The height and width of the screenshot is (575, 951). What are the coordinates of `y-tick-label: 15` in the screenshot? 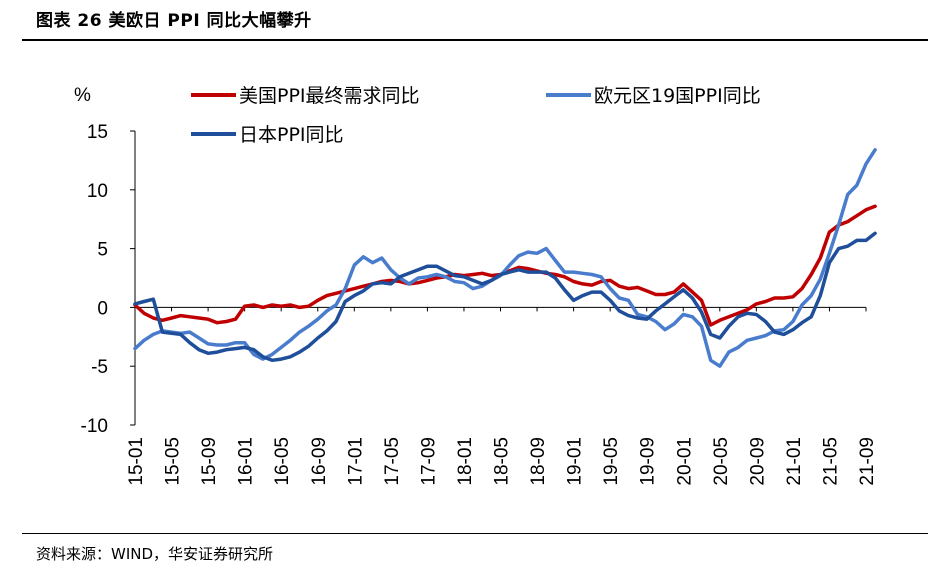 It's located at (97, 132).